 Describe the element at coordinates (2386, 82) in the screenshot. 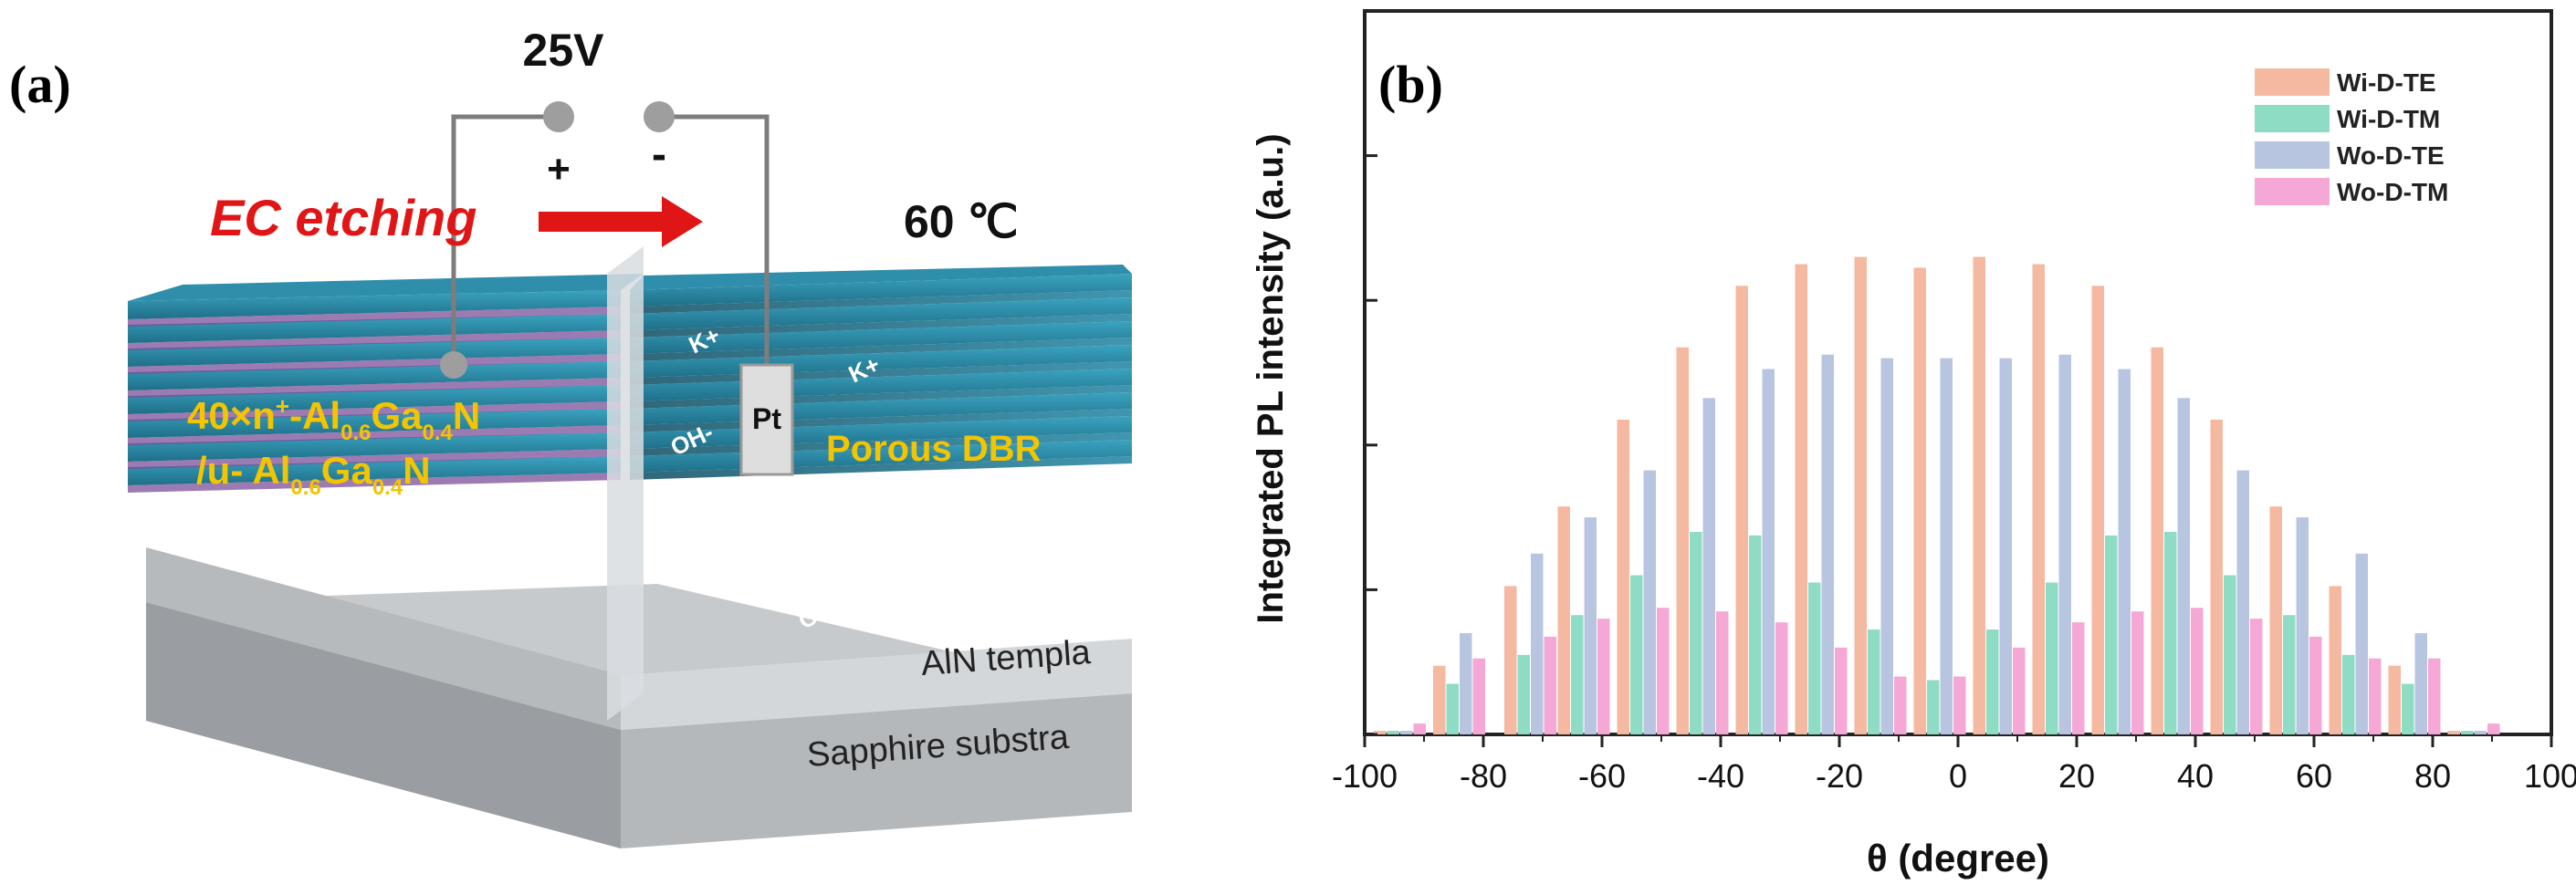

I see `legend-entry: Wi-D-TE` at that location.